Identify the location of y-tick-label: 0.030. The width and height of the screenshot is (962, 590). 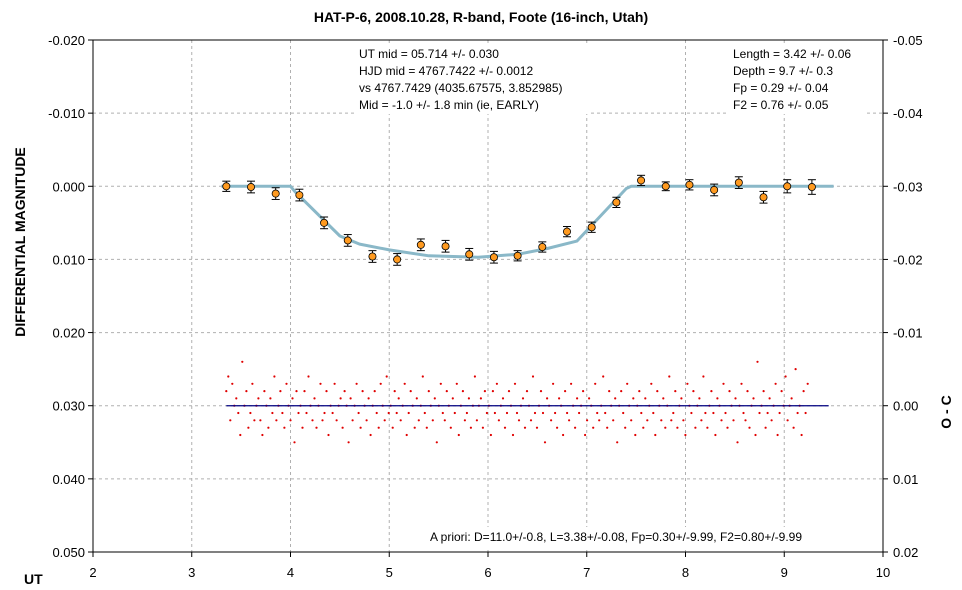
(68, 406).